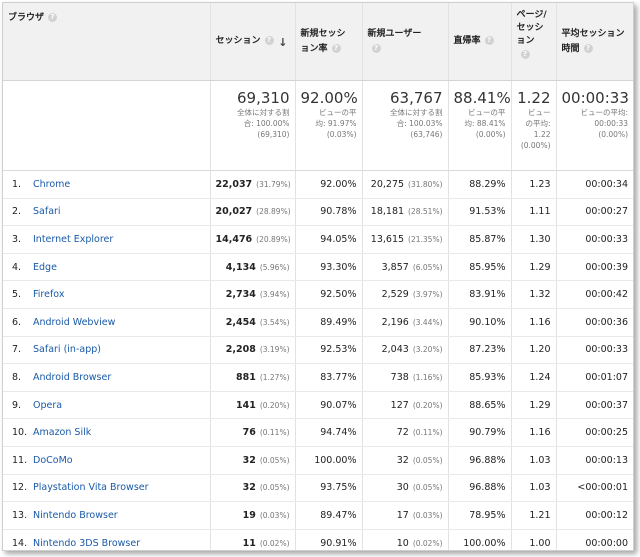 Image resolution: width=640 pixels, height=557 pixels. Describe the element at coordinates (329, 184) in the screenshot. I see `new-session-rate-cell: 92.00%` at that location.